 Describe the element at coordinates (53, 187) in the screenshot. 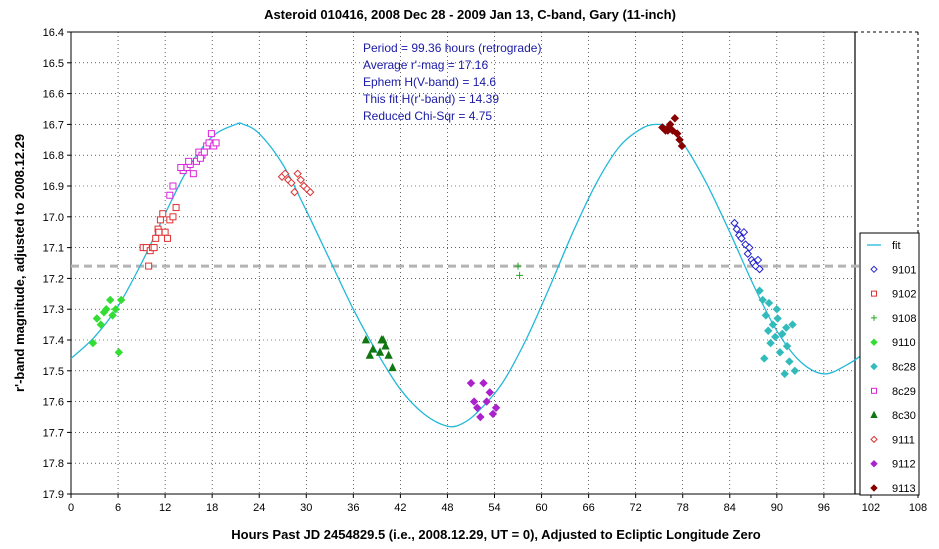

I see `y-tick-label: 16.9` at that location.